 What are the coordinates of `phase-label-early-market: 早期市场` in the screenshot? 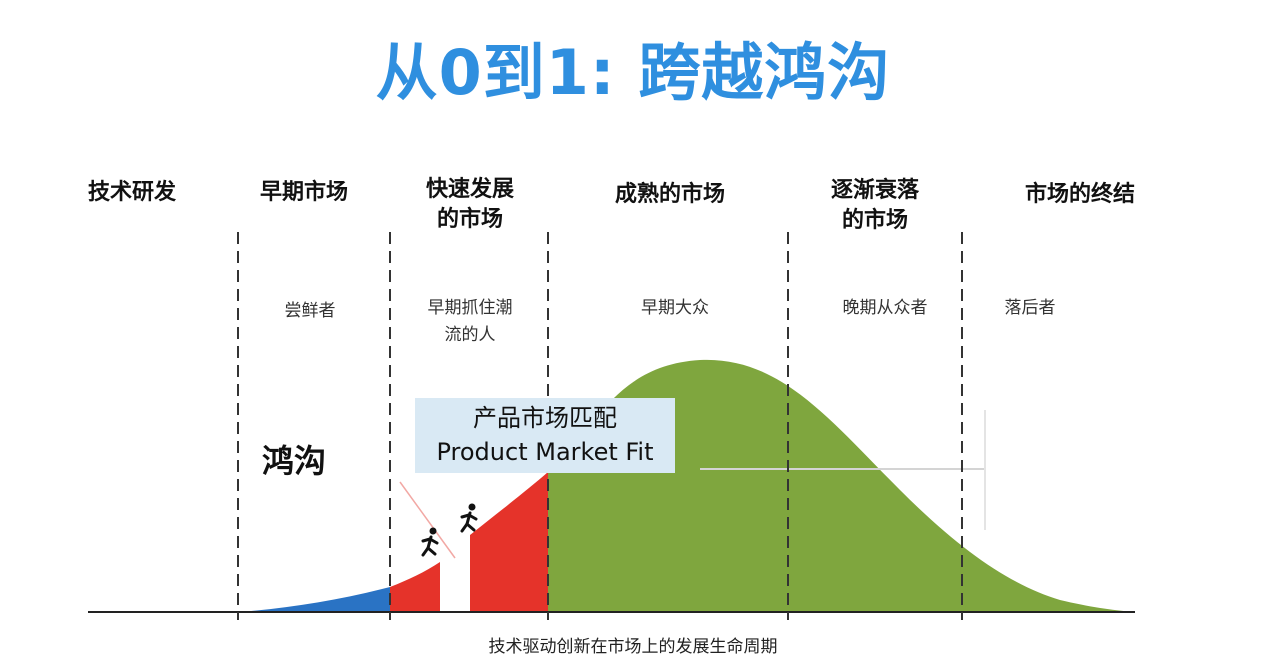 It's located at (303, 192).